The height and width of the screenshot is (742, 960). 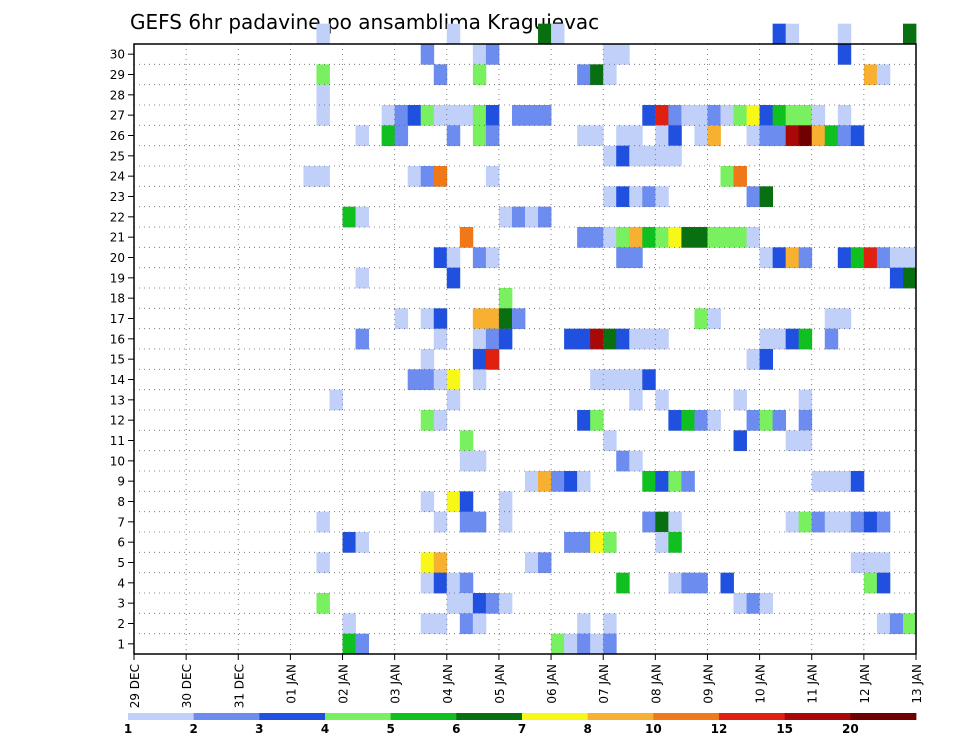 I want to click on legend-label: 15, so click(x=784, y=729).